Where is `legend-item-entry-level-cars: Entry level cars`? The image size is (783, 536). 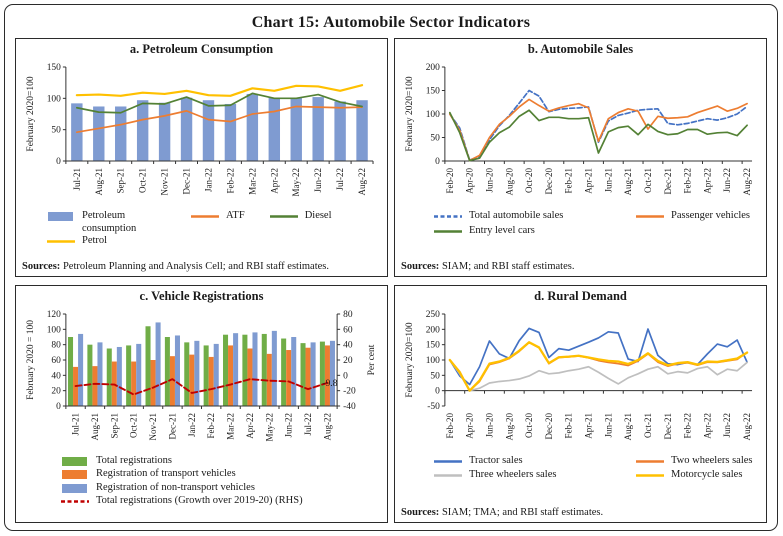
legend-item-entry-level-cars: Entry level cars is located at coordinates (519, 231).